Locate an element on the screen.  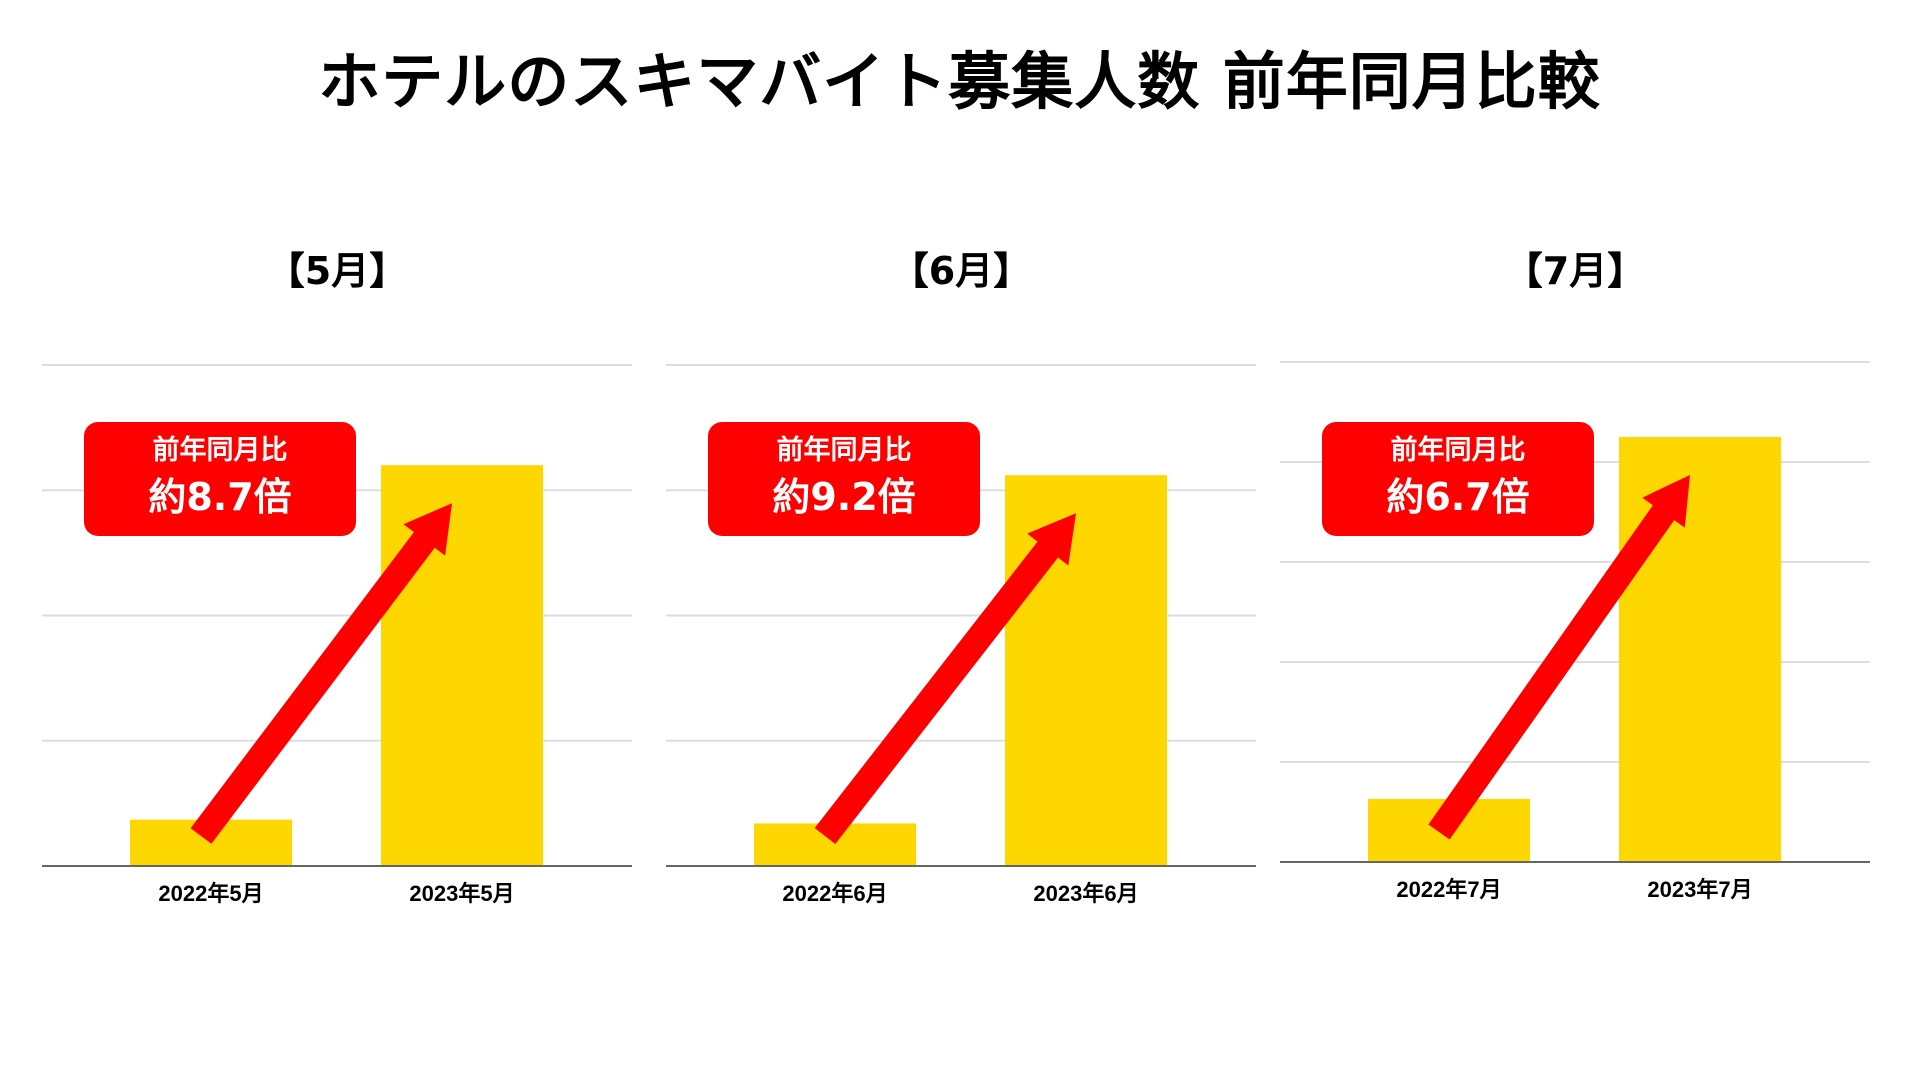
chart-title: 【7月】 is located at coordinates (1575, 271).